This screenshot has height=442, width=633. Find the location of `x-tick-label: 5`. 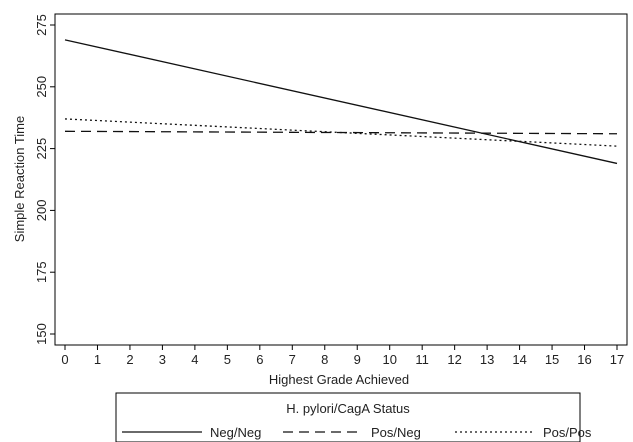

x-tick-label: 5 is located at coordinates (227, 359).